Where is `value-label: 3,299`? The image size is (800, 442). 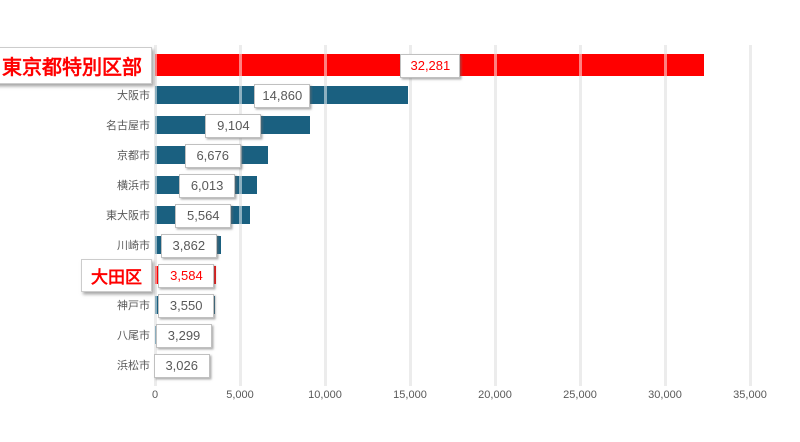 value-label: 3,299 is located at coordinates (184, 335).